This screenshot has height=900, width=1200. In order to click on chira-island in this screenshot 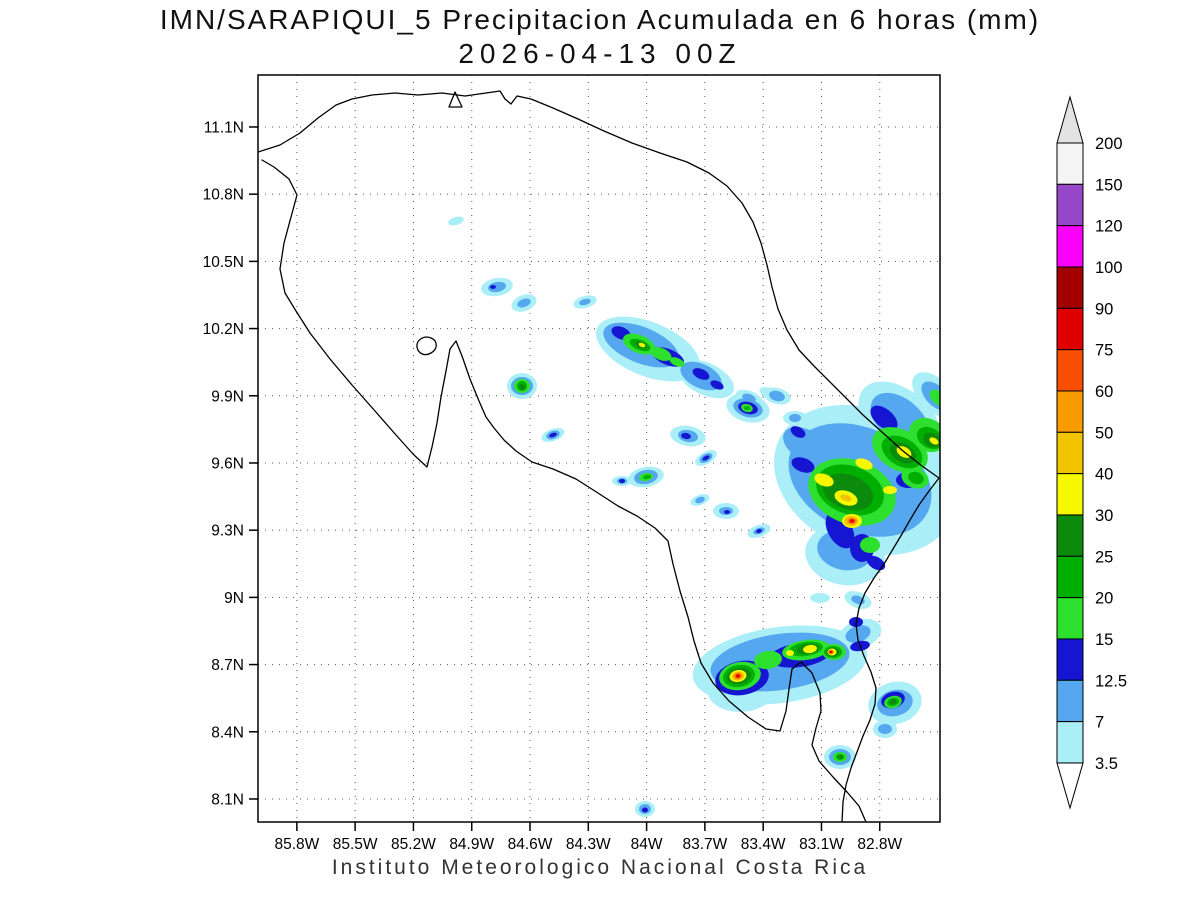, I will do `click(426, 346)`.